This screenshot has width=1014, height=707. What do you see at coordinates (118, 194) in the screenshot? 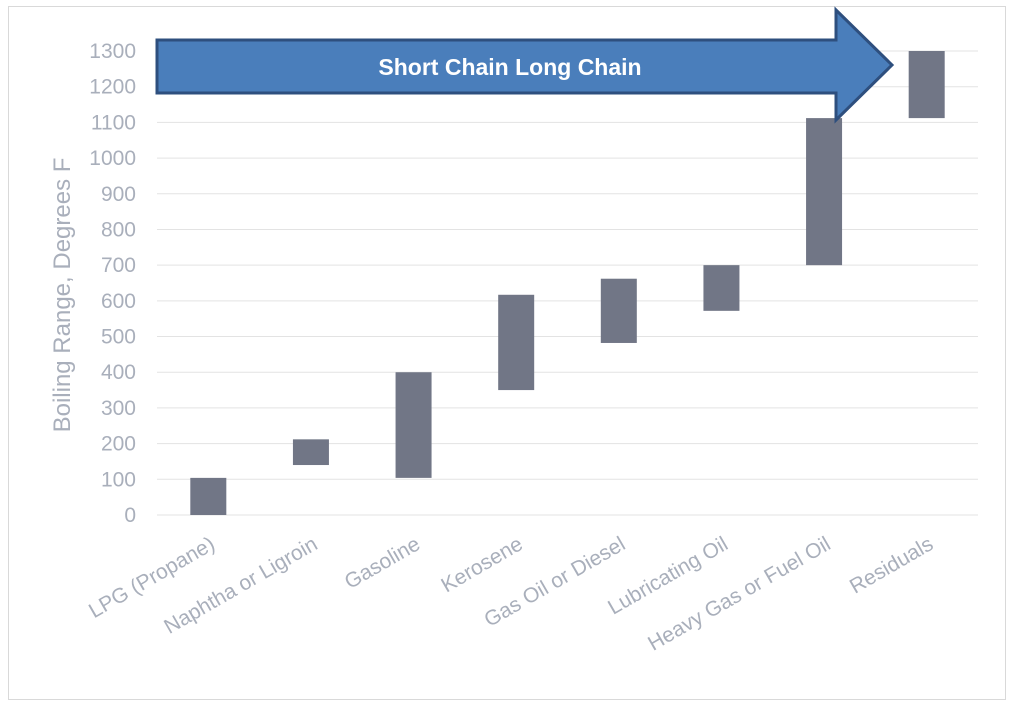
I see `y-tick-label: 900` at bounding box center [118, 194].